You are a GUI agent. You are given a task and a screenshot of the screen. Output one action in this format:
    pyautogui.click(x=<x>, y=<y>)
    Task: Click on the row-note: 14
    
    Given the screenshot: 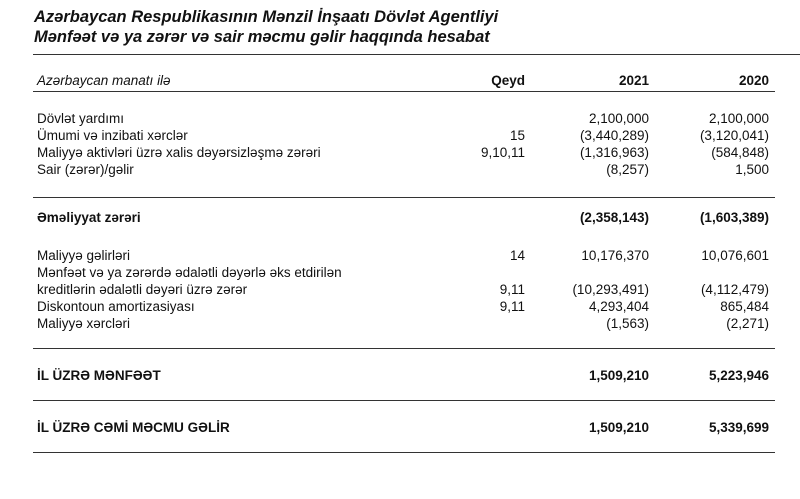 What is the action you would take?
    pyautogui.click(x=517, y=255)
    